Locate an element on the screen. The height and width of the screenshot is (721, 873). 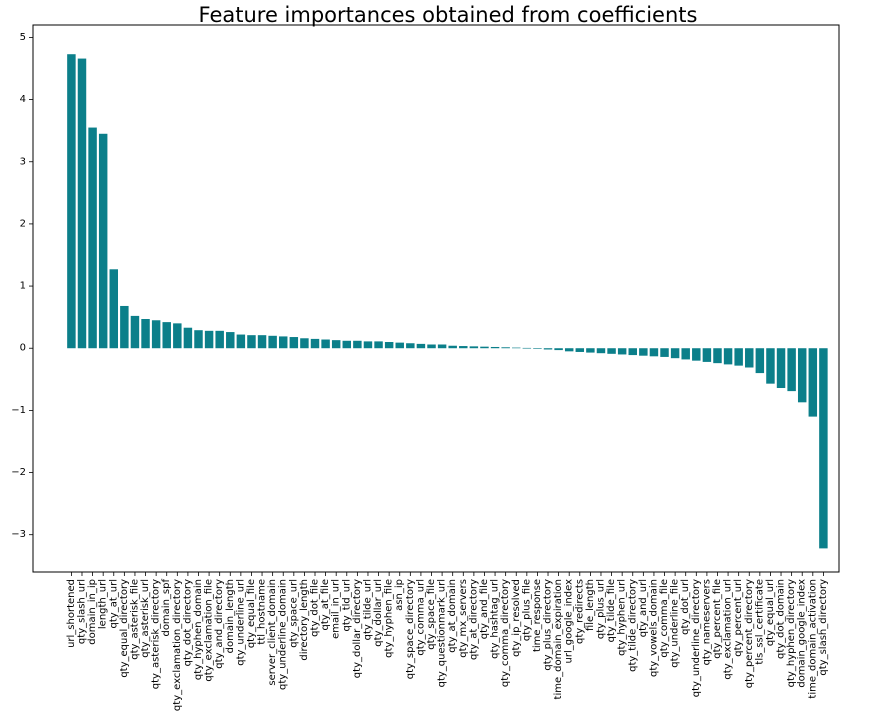
x-tick-label: qty_asterisk_file is located at coordinates (134, 619).